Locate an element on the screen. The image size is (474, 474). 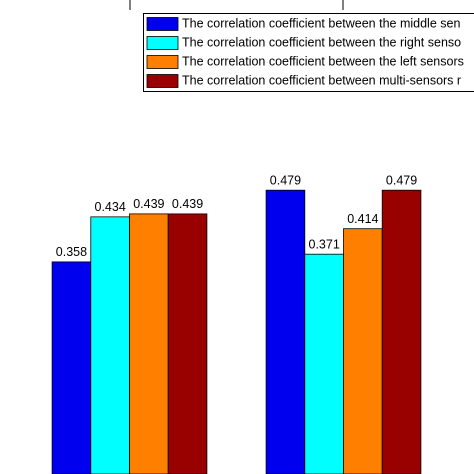
value-label: 0.358 is located at coordinates (71, 252).